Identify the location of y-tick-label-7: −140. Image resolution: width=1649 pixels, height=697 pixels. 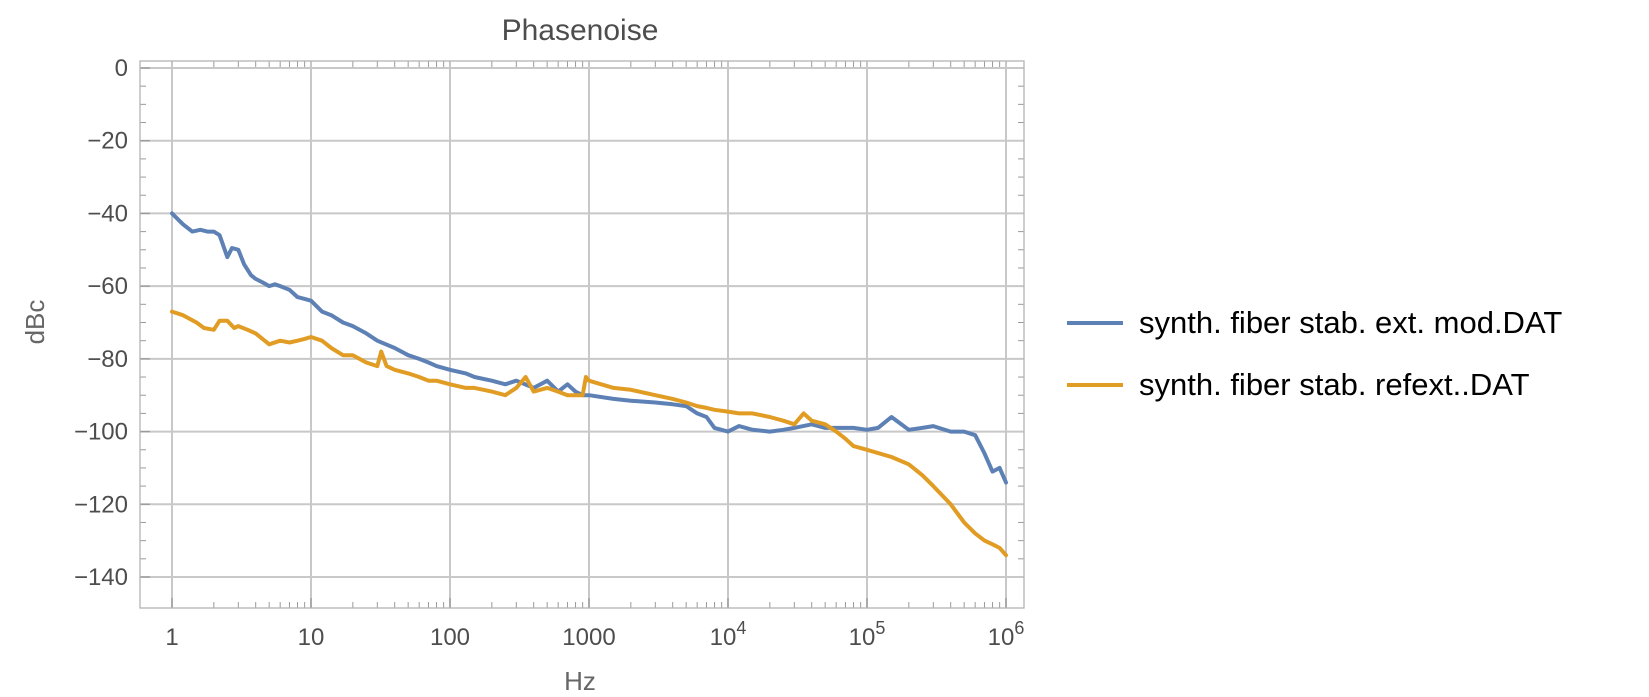
(101, 577).